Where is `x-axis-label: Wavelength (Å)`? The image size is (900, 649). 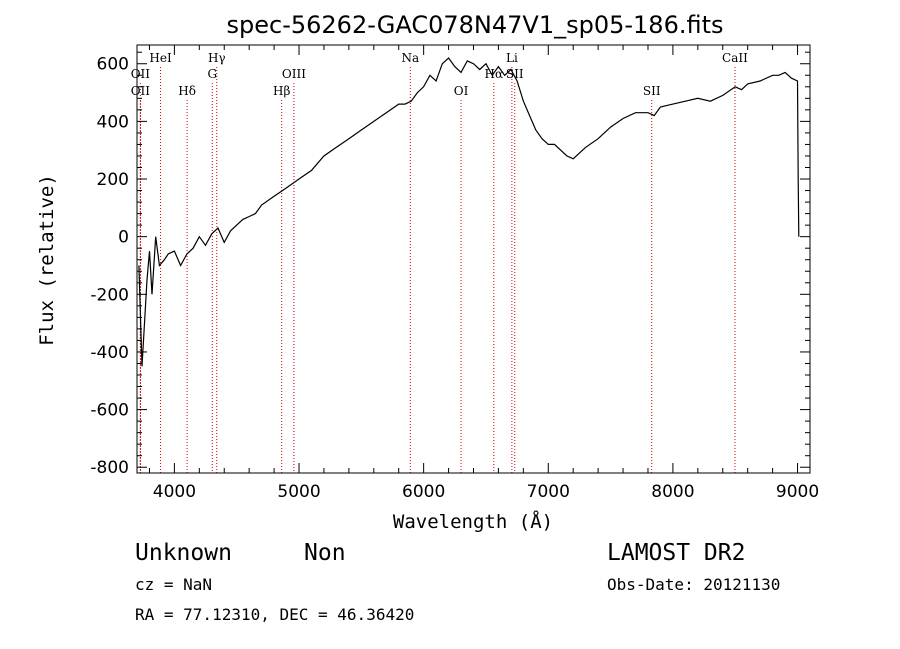
x-axis-label: Wavelength (Å) is located at coordinates (473, 521).